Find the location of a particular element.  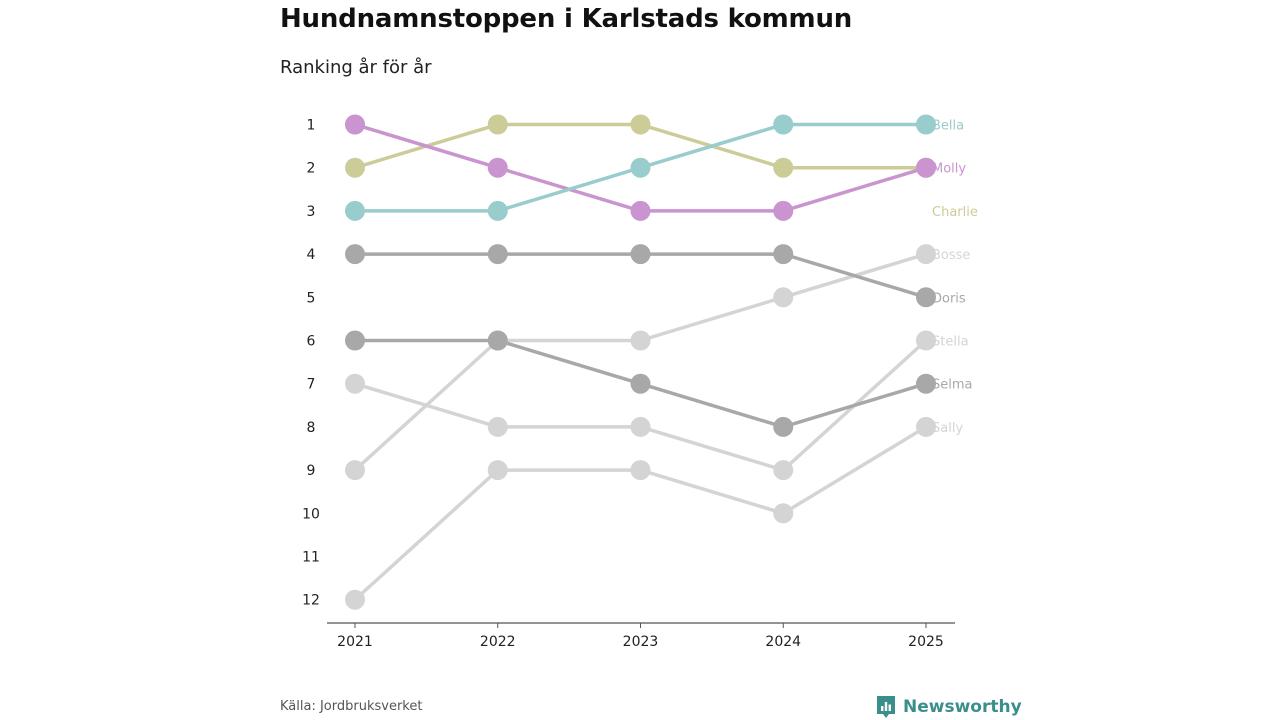

series-label-molly: Molly is located at coordinates (949, 169).